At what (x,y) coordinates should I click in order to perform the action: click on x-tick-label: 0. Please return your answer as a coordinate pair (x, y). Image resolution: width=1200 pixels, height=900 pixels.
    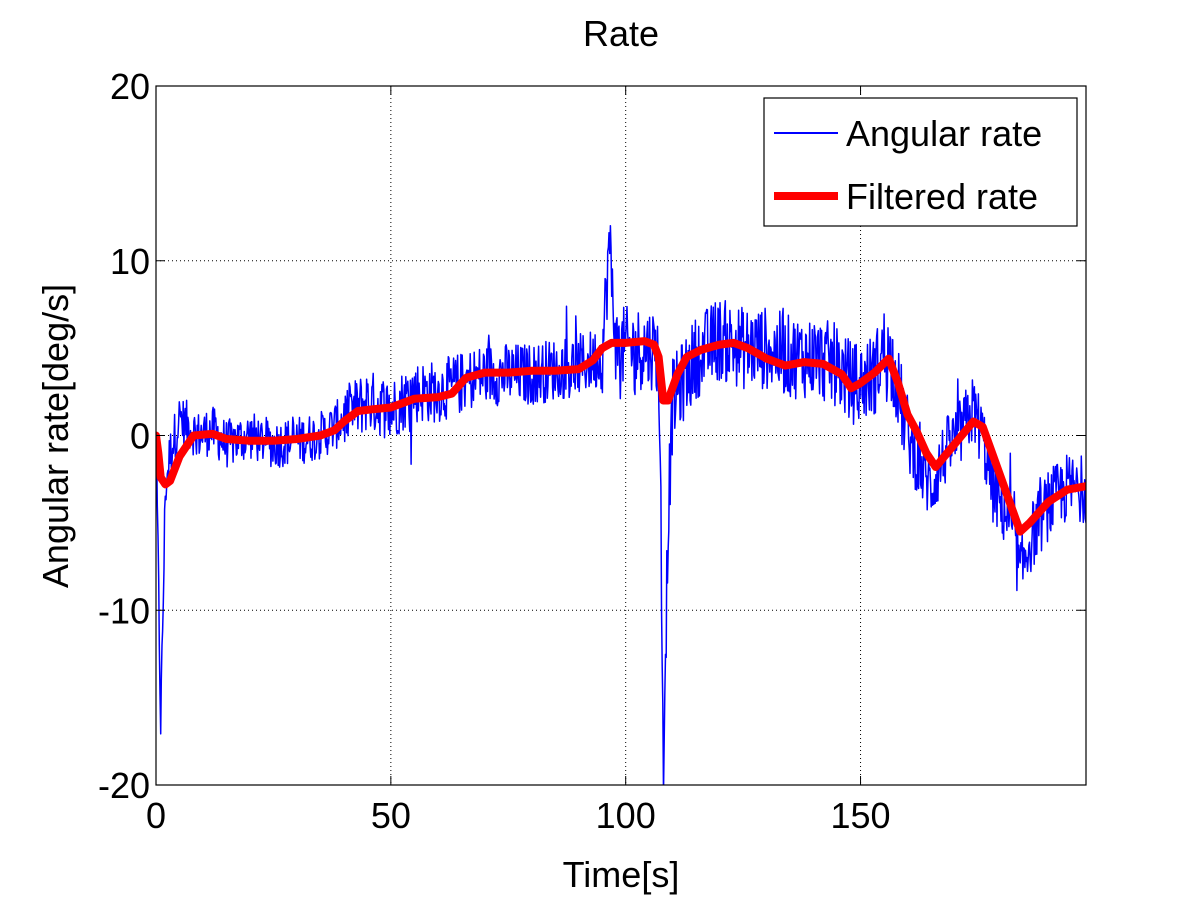
    Looking at the image, I should click on (156, 815).